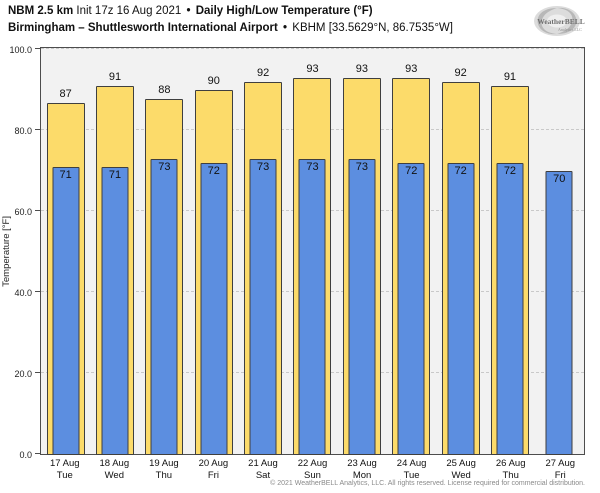 Image resolution: width=600 pixels, height=493 pixels. I want to click on x-label-date: 22 Aug, so click(312, 463).